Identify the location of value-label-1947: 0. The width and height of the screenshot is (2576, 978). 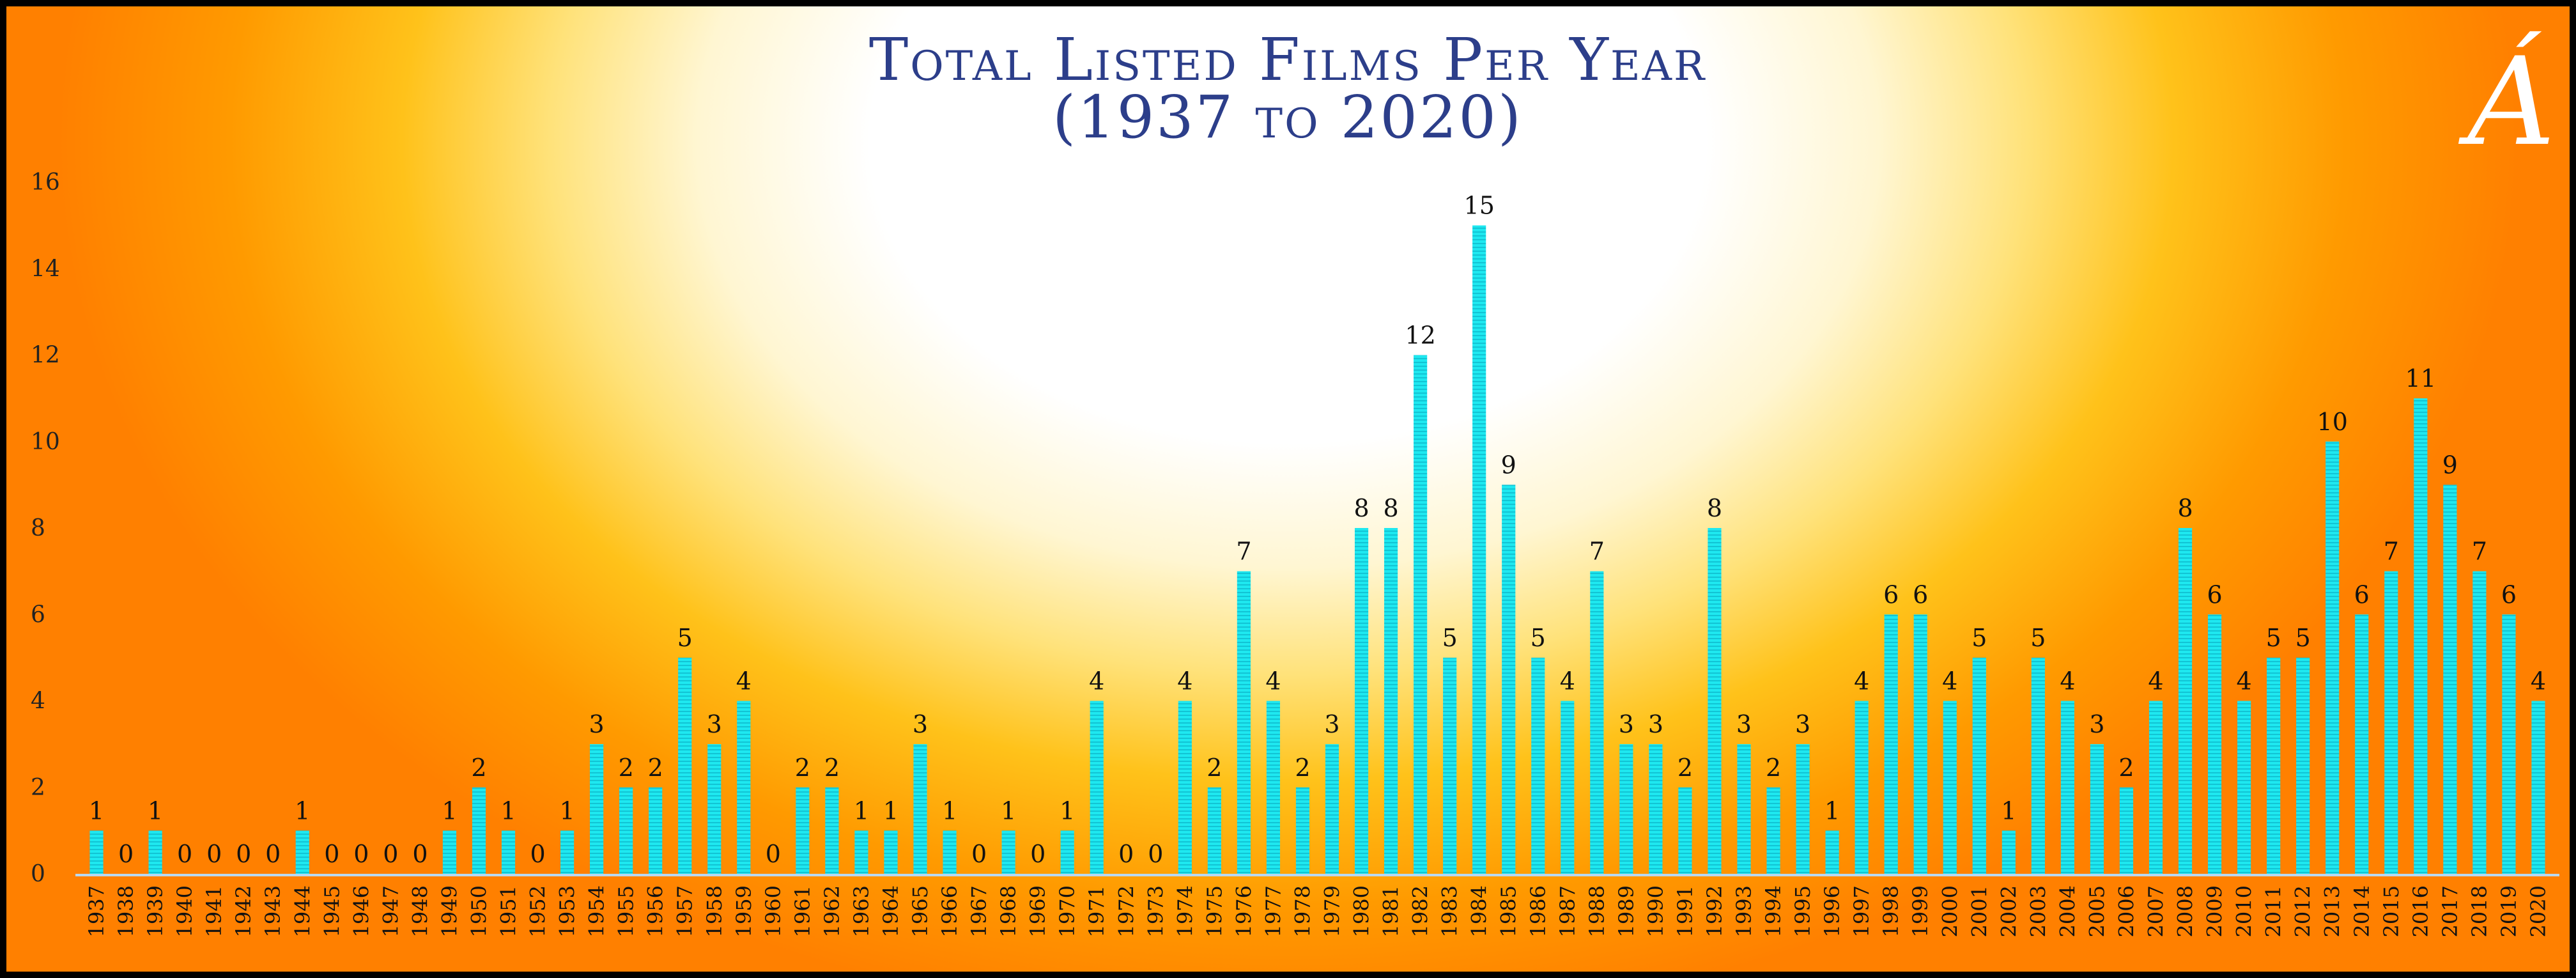
(390, 854).